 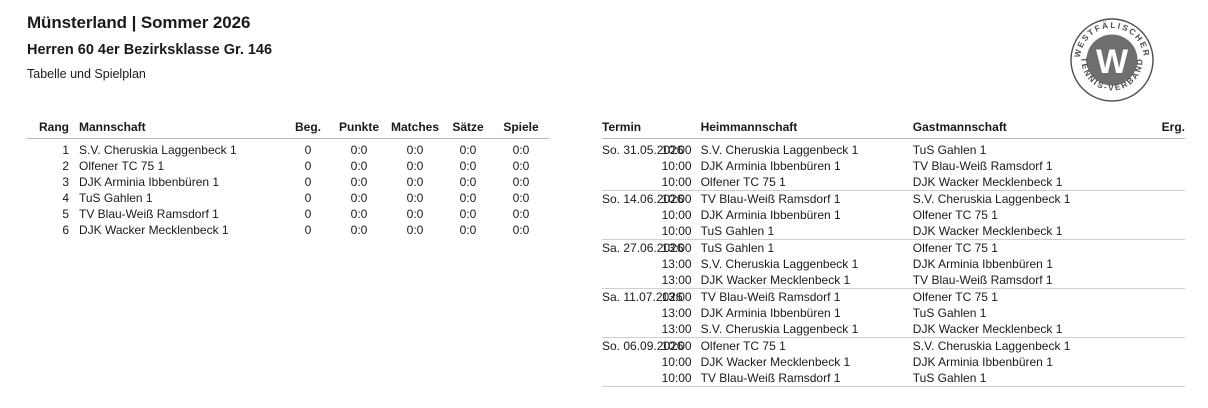 I want to click on schedule-cell-away: S.V. Cheruskia Laggenbeck 1, so click(x=1014, y=198).